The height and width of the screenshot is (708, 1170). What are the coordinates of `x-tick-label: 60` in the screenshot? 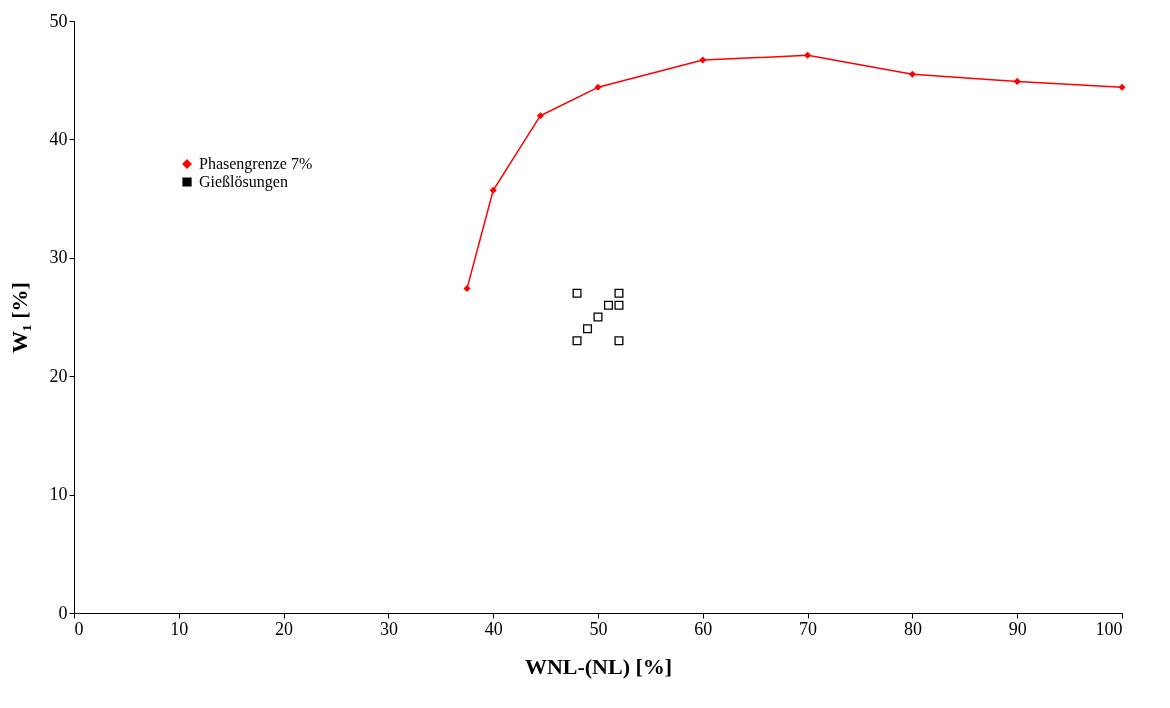 It's located at (703, 628).